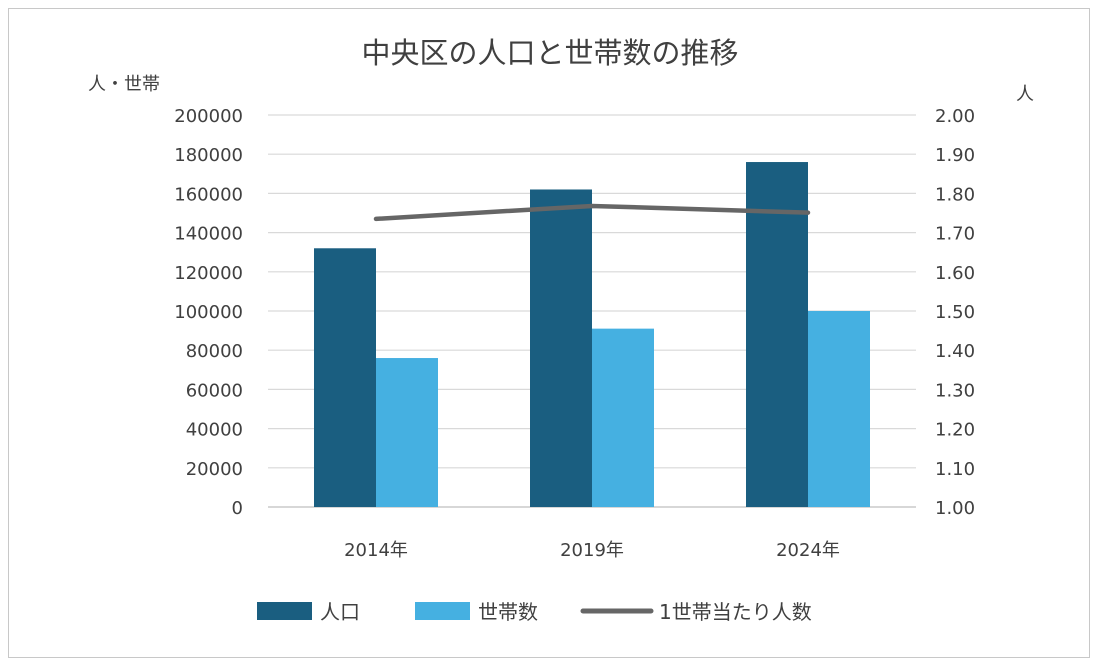 This screenshot has width=1100, height=668. What do you see at coordinates (124, 84) in the screenshot?
I see `left-axis-label: 人・世帯` at bounding box center [124, 84].